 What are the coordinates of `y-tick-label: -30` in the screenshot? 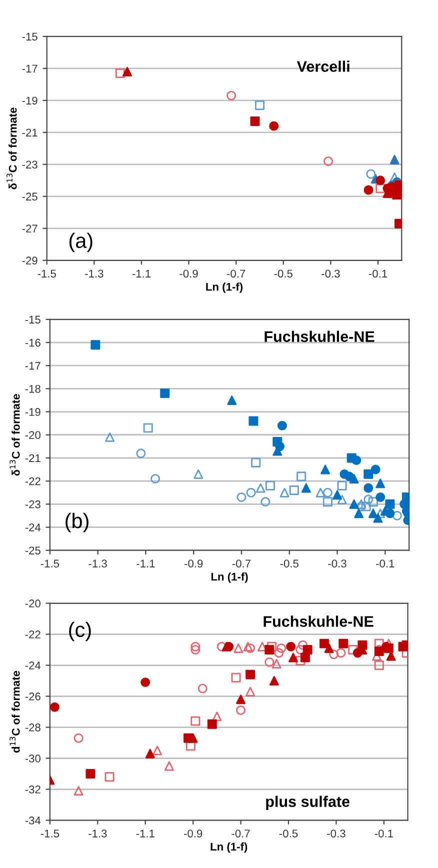 It's located at (32, 758).